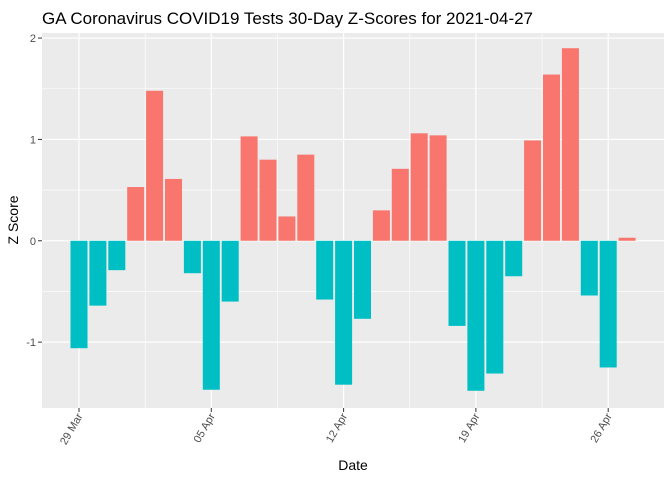 This screenshot has width=672, height=480. Describe the element at coordinates (72, 429) in the screenshot. I see `x-tick-label: 29 Mar` at that location.